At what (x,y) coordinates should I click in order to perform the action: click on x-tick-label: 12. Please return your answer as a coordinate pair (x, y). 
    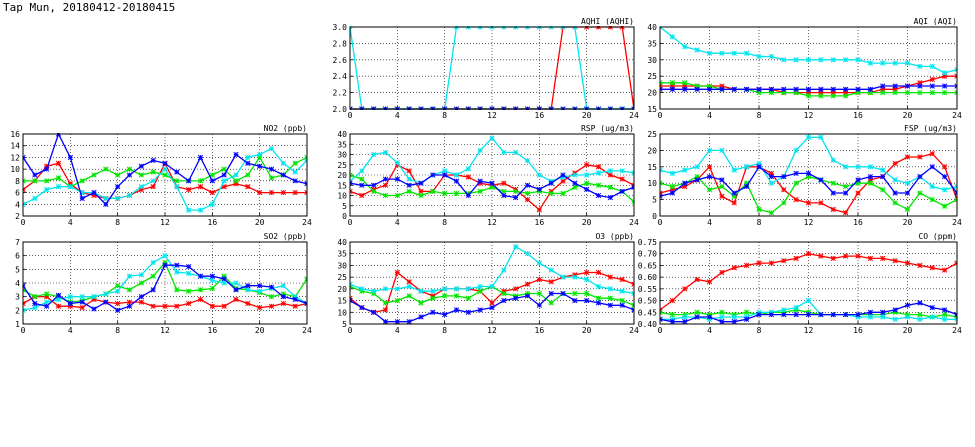
    Looking at the image, I should click on (809, 330).